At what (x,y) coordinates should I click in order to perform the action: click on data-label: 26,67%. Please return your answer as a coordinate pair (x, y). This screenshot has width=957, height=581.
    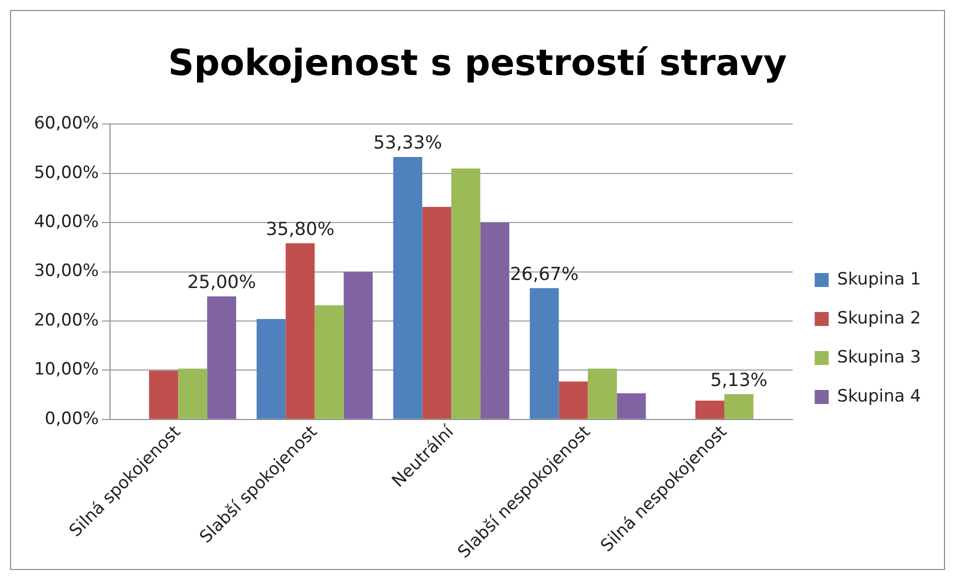
    Looking at the image, I should click on (544, 274).